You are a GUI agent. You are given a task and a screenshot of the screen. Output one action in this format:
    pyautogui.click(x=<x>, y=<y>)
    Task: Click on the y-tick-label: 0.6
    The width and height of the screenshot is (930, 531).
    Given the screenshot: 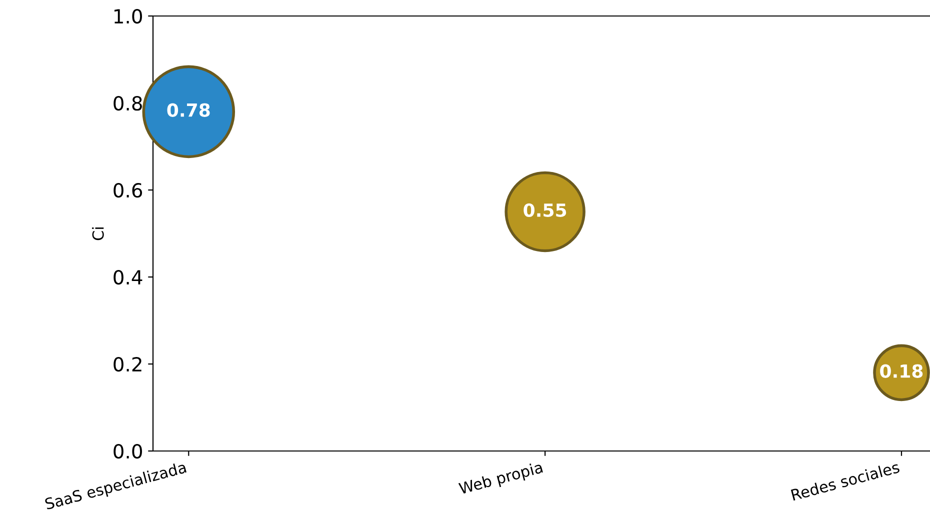 What is the action you would take?
    pyautogui.click(x=128, y=190)
    